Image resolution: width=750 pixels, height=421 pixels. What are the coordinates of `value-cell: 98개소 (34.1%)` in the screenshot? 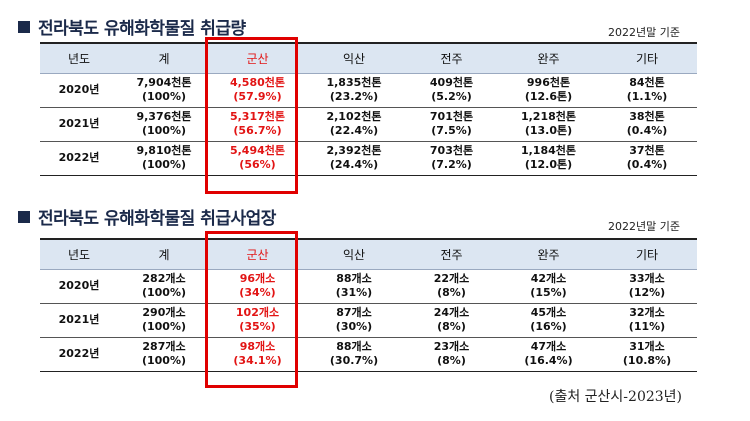 It's located at (257, 354).